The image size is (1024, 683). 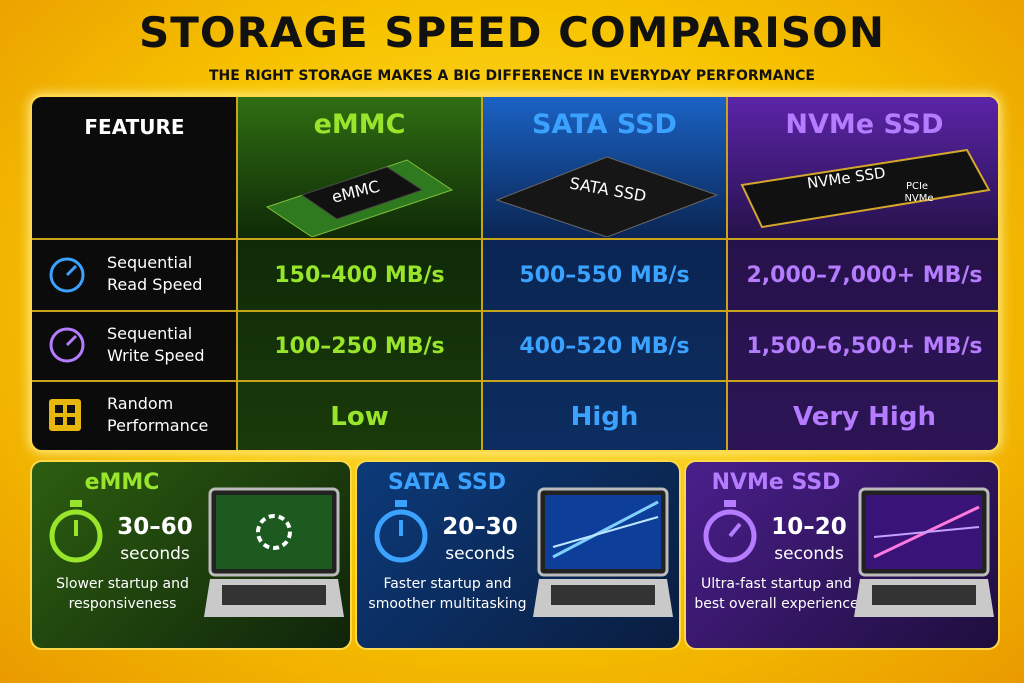 What do you see at coordinates (512, 32) in the screenshot?
I see `title: STORAGE SPEED COMPARISON` at bounding box center [512, 32].